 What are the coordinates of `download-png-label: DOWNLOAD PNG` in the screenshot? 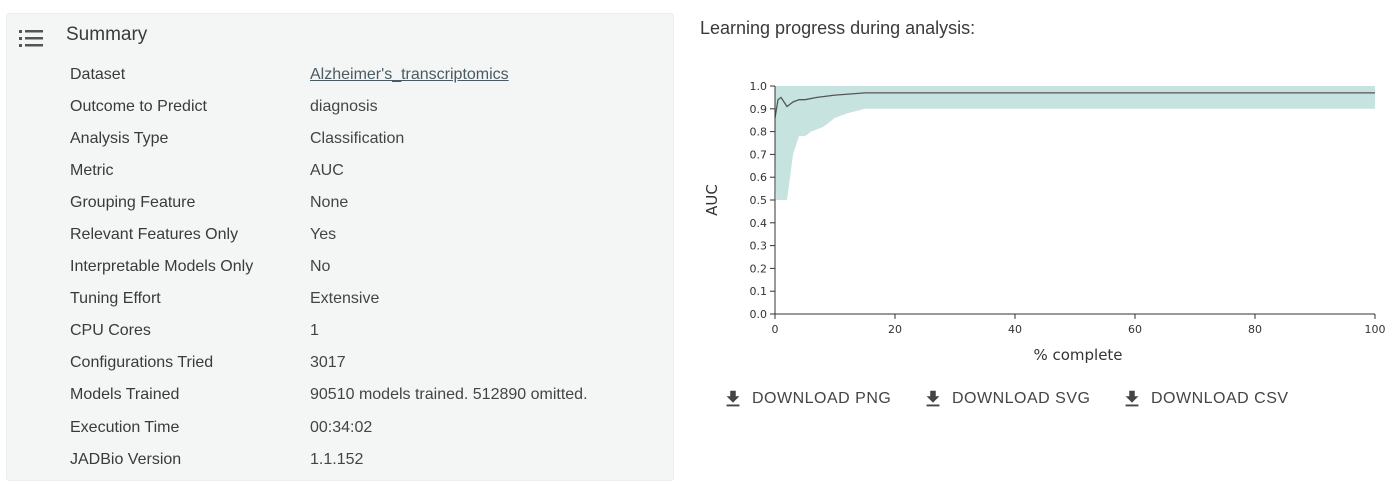 It's located at (822, 398).